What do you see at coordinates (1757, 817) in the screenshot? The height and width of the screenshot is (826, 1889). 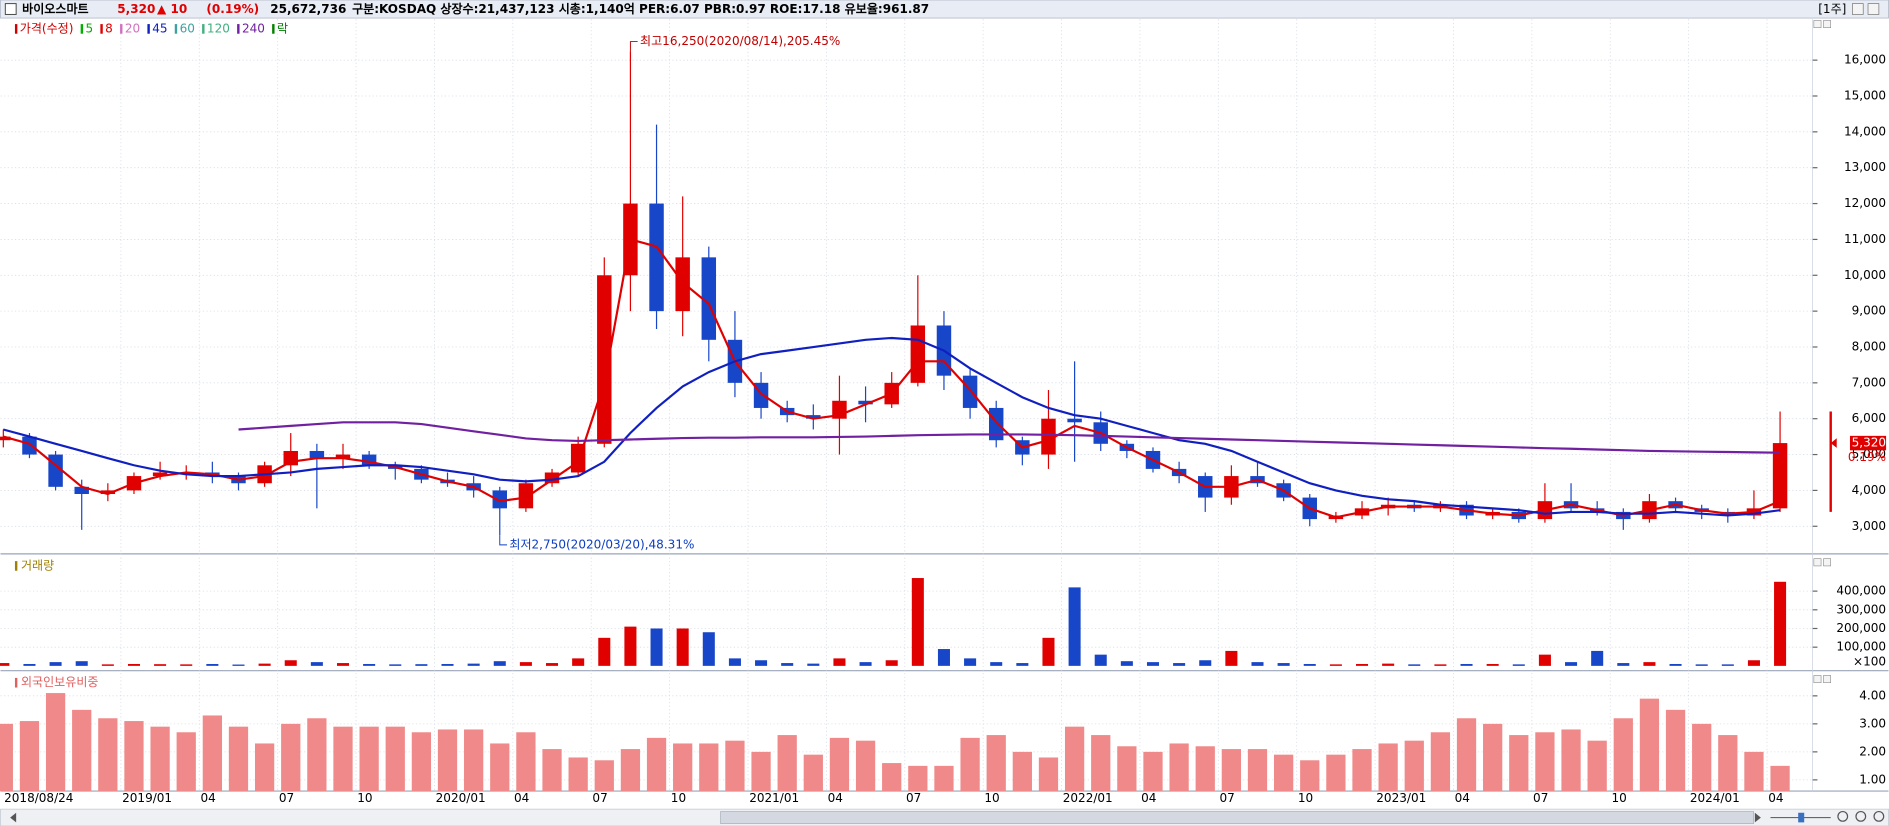 I see `scroll-right` at bounding box center [1757, 817].